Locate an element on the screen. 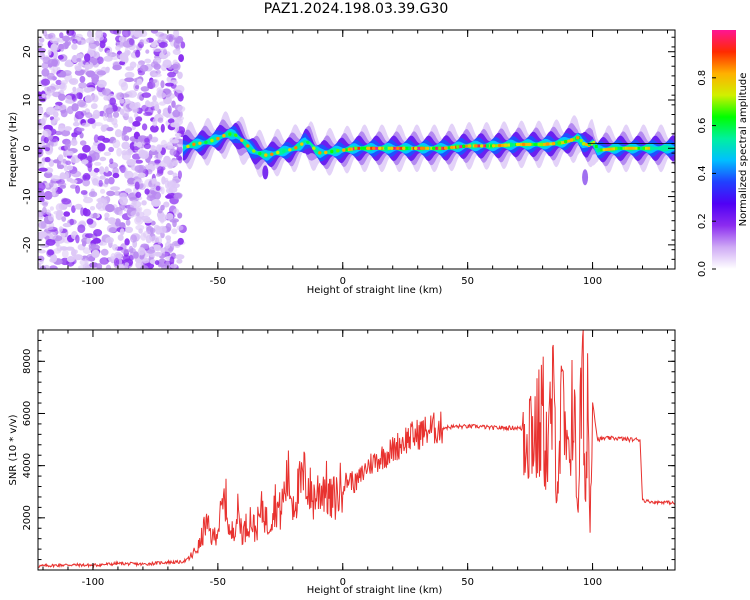  colorbar-tick-label: 0.4 is located at coordinates (702, 173).